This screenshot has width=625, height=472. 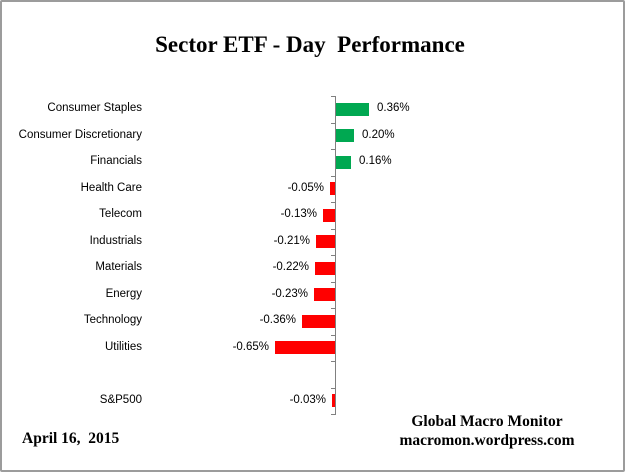 I want to click on category-label: Utilities, so click(x=123, y=347).